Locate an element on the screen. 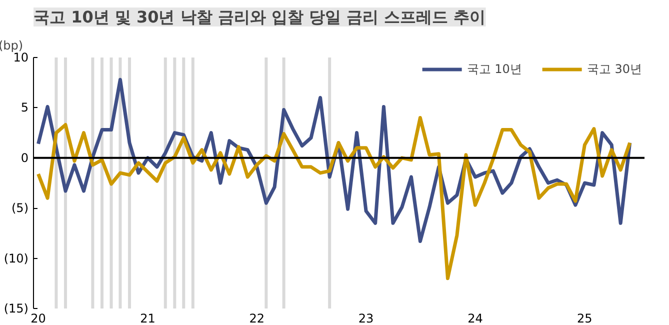  x-tick-label: 22 is located at coordinates (257, 318).